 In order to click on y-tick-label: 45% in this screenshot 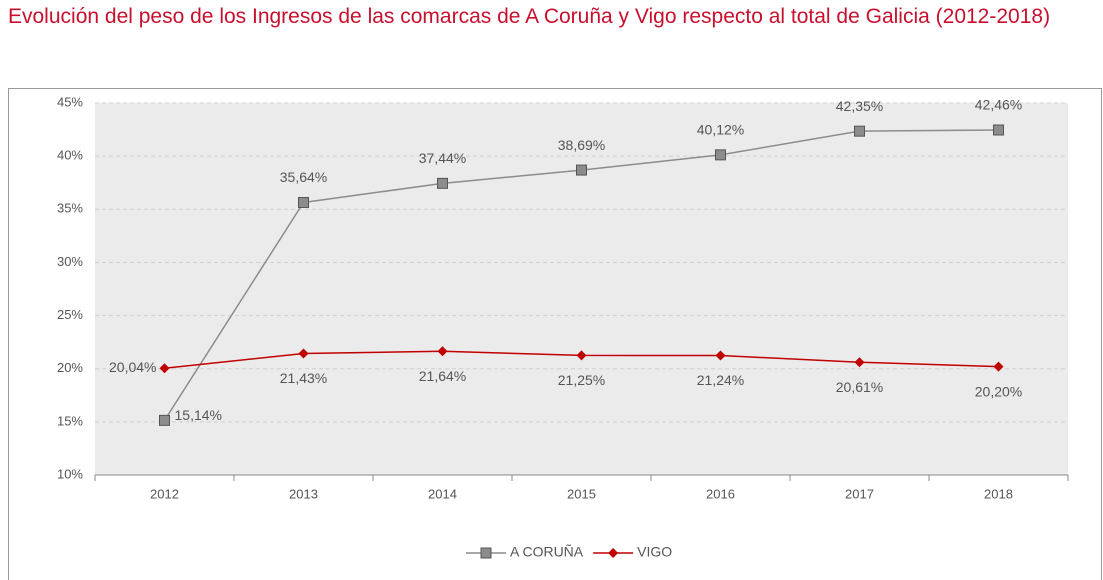, I will do `click(70, 101)`.